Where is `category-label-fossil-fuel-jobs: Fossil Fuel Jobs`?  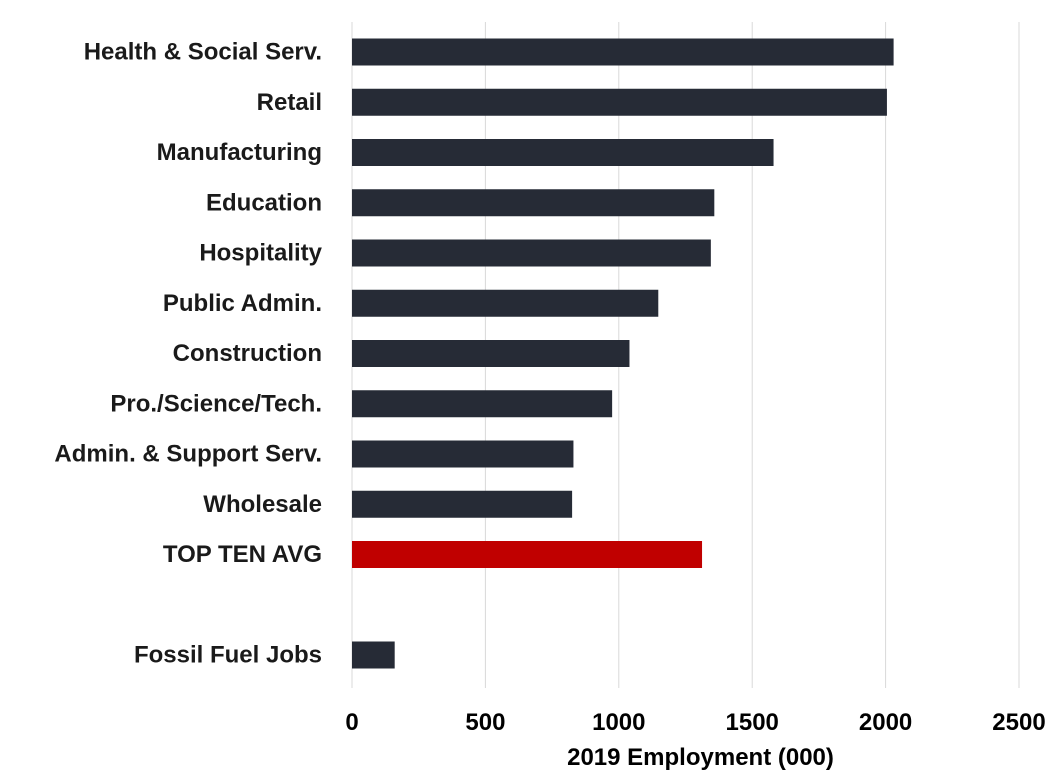
category-label-fossil-fuel-jobs: Fossil Fuel Jobs is located at coordinates (228, 655).